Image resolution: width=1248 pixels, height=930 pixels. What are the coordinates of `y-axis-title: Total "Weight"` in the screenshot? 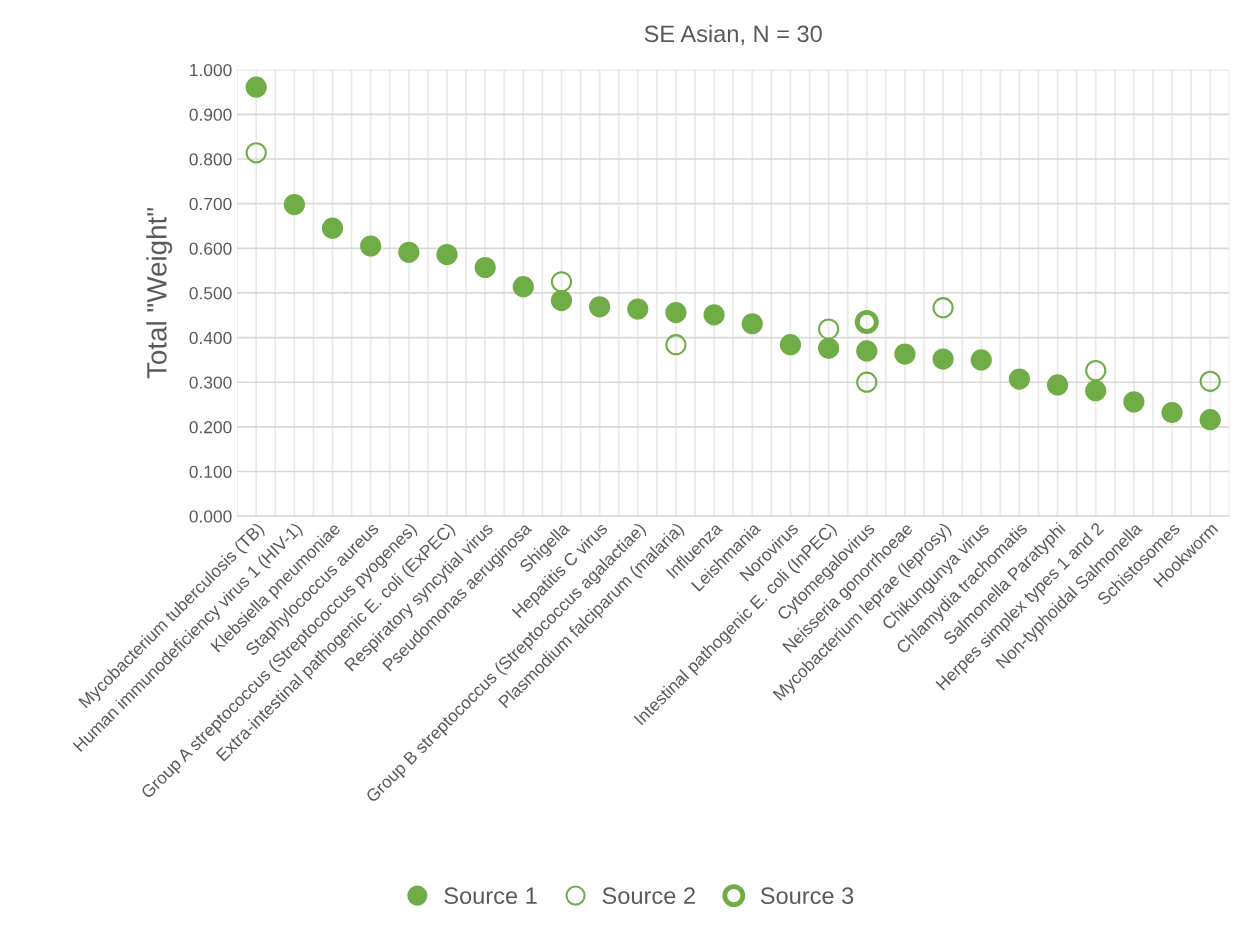 It's located at (159, 293).